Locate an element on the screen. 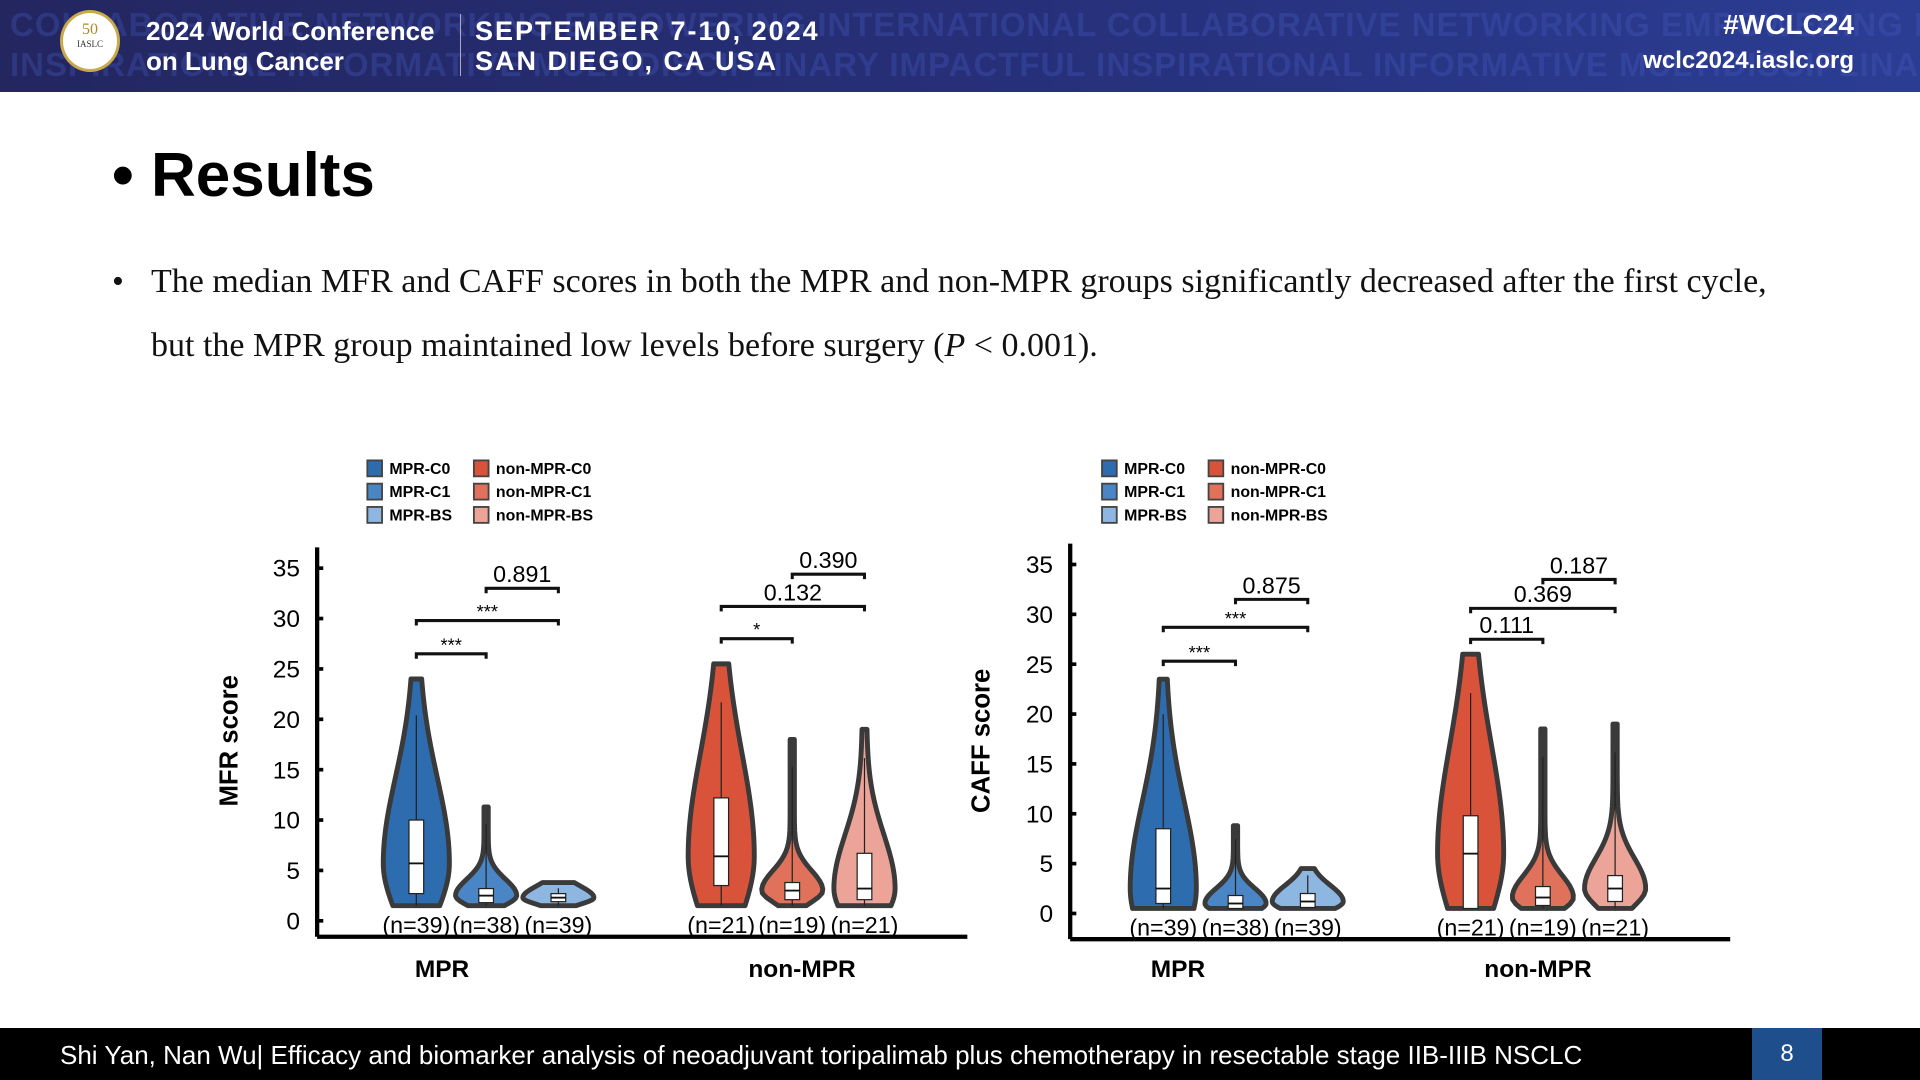 The image size is (1920, 1080). y-axis-label: MFR score is located at coordinates (230, 740).